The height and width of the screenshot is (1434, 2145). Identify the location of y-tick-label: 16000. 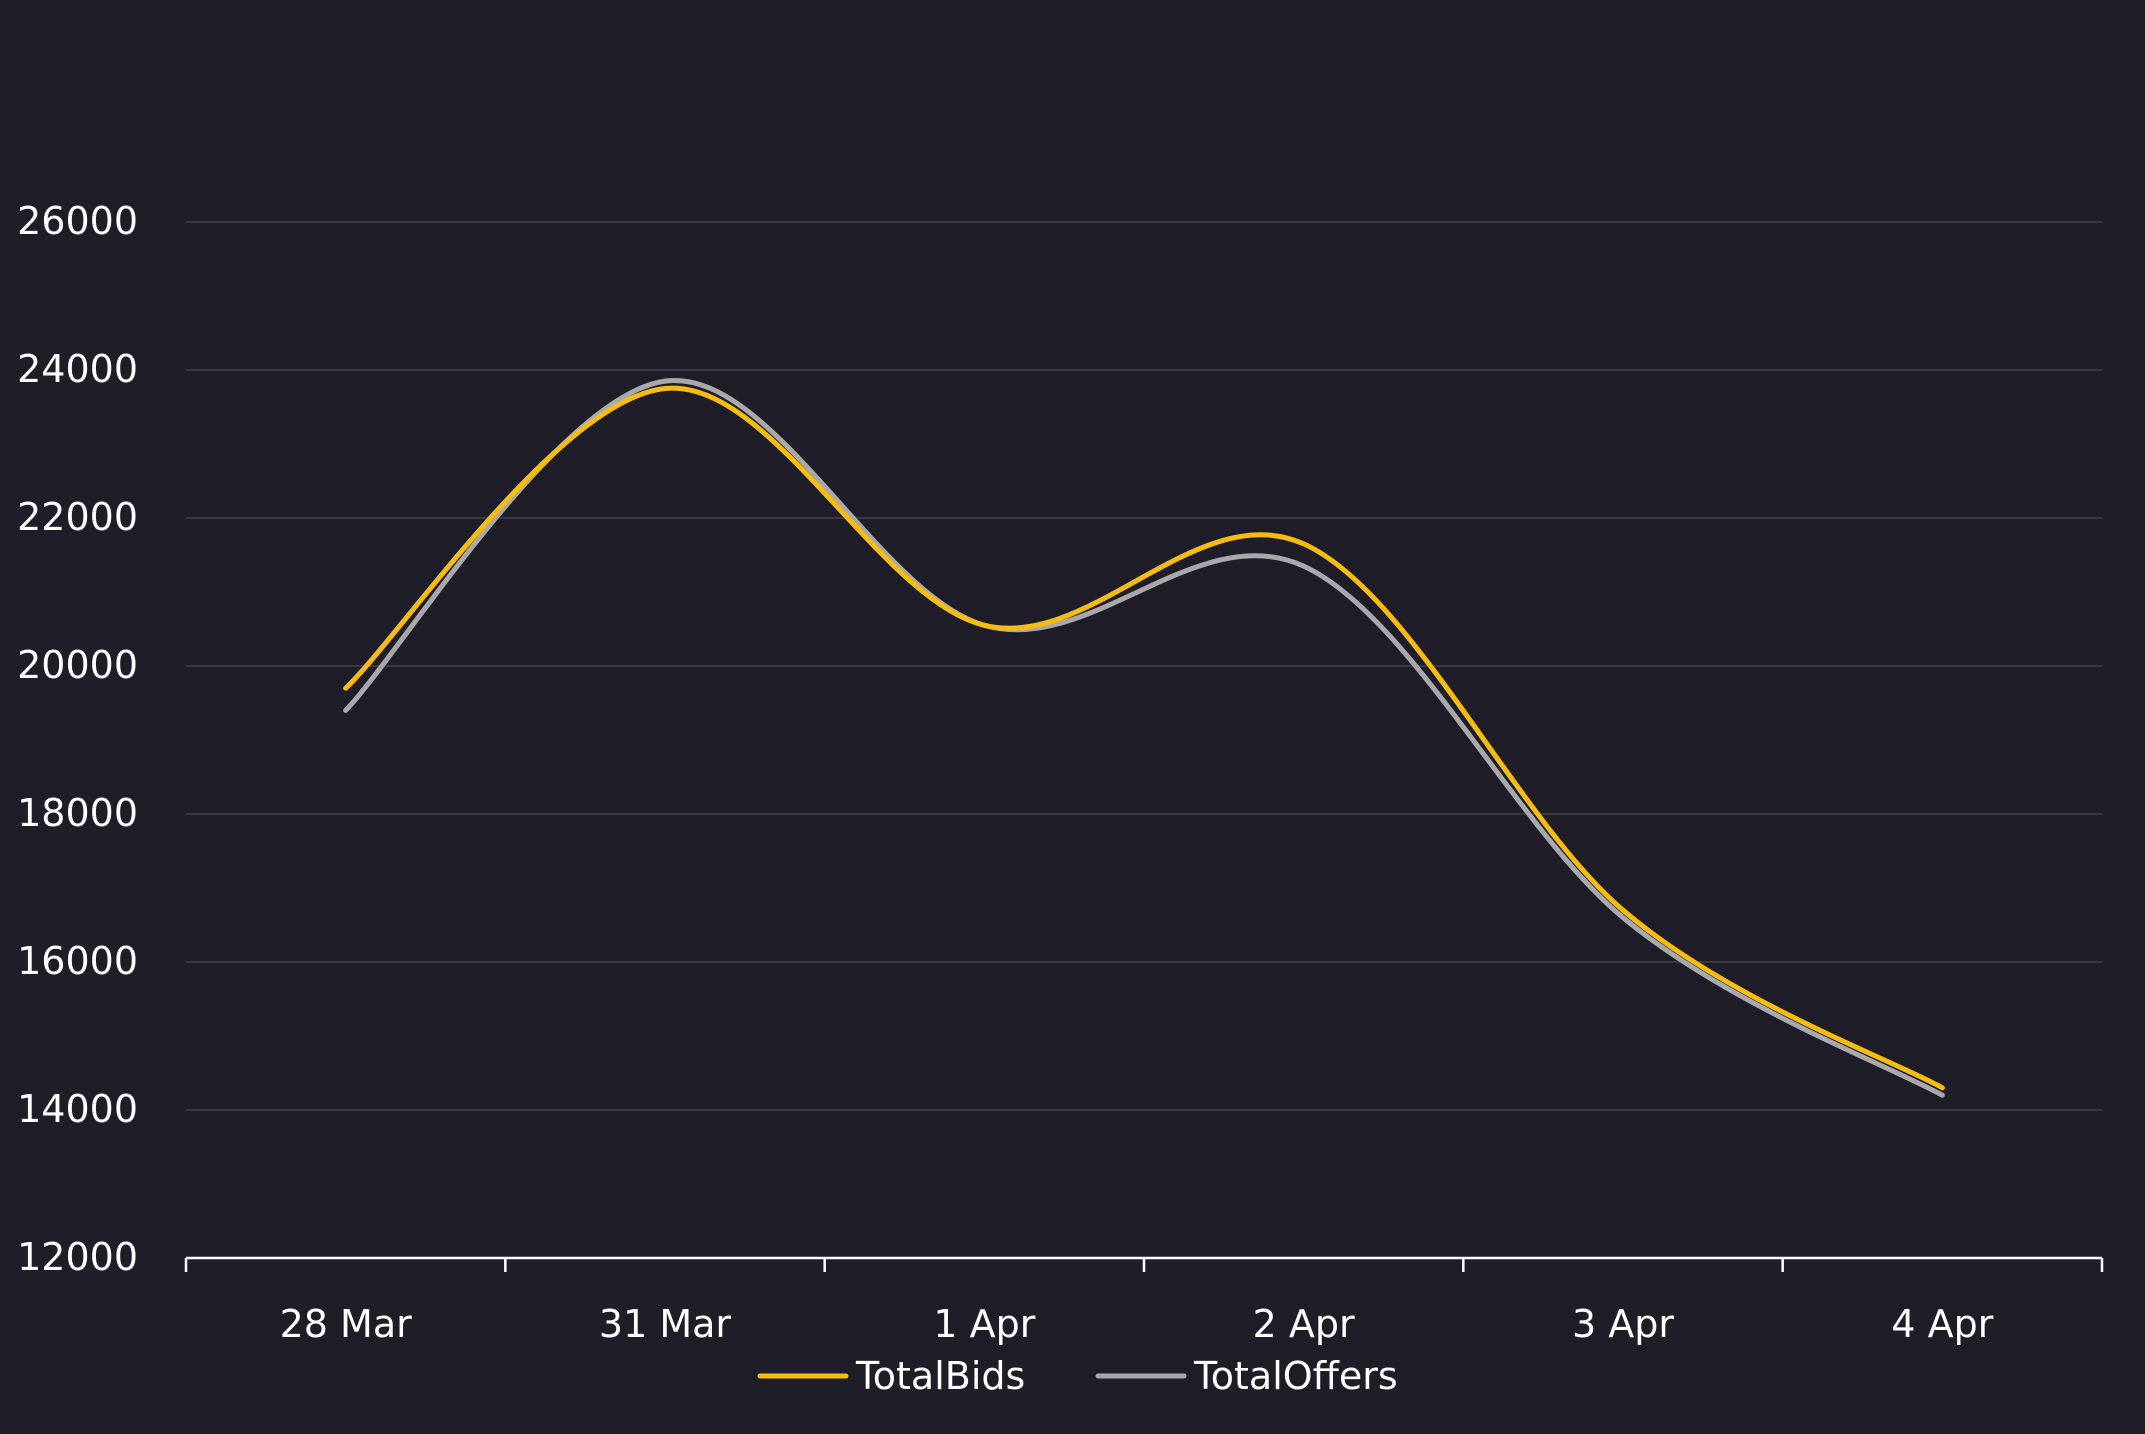
(77, 961).